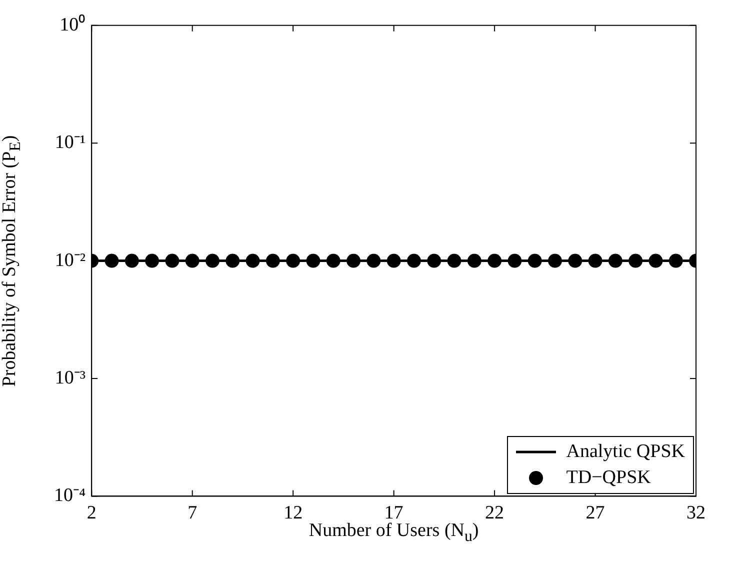  Describe the element at coordinates (494, 513) in the screenshot. I see `x-tick-label: 22` at that location.